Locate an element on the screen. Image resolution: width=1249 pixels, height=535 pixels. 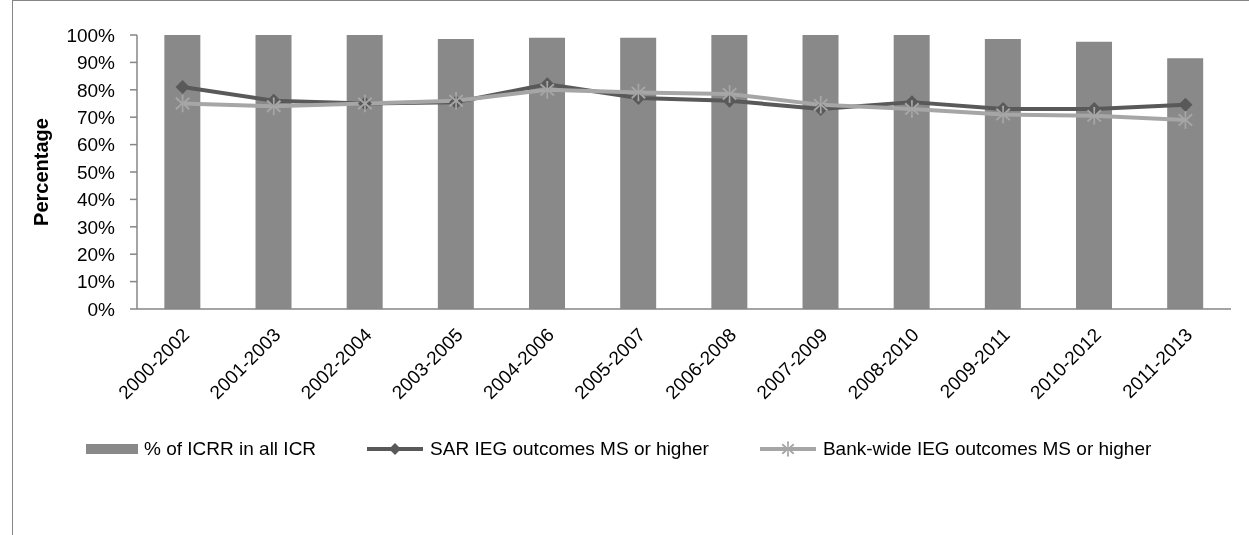
y-tick-label: 0% is located at coordinates (101, 309).